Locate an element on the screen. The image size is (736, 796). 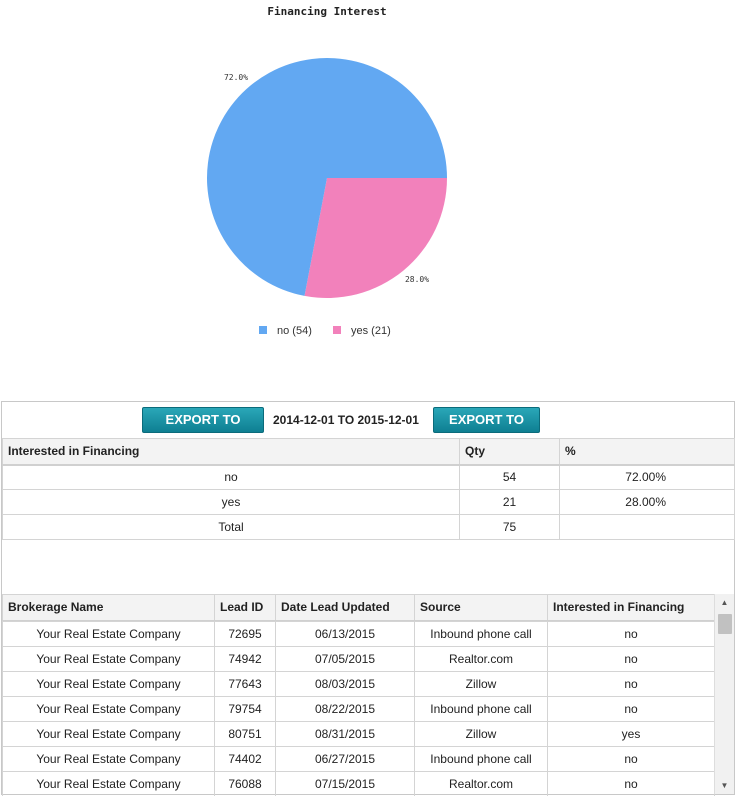
summary-row: yes 21 28.00% is located at coordinates (368, 502).